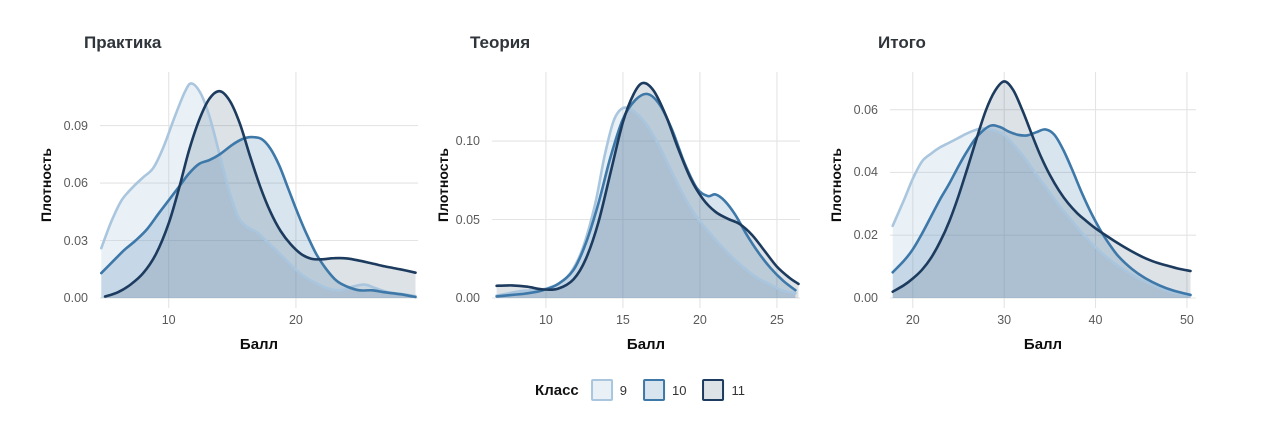 The width and height of the screenshot is (1280, 425). What do you see at coordinates (623, 390) in the screenshot?
I see `legend-entry-label: 9` at bounding box center [623, 390].